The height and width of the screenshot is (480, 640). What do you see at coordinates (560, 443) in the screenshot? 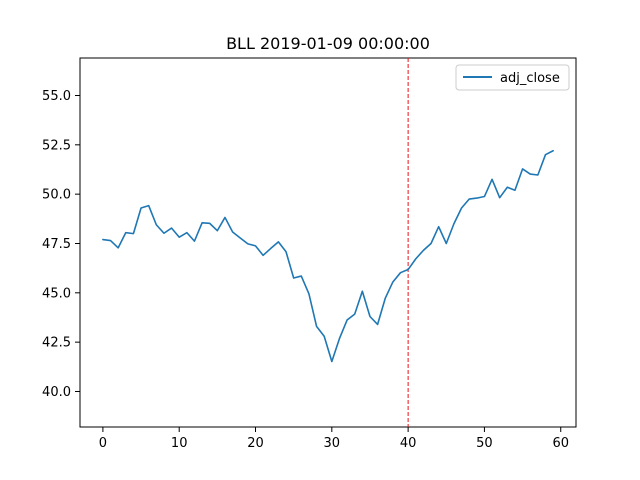
I see `x-tick-label: 60` at bounding box center [560, 443].